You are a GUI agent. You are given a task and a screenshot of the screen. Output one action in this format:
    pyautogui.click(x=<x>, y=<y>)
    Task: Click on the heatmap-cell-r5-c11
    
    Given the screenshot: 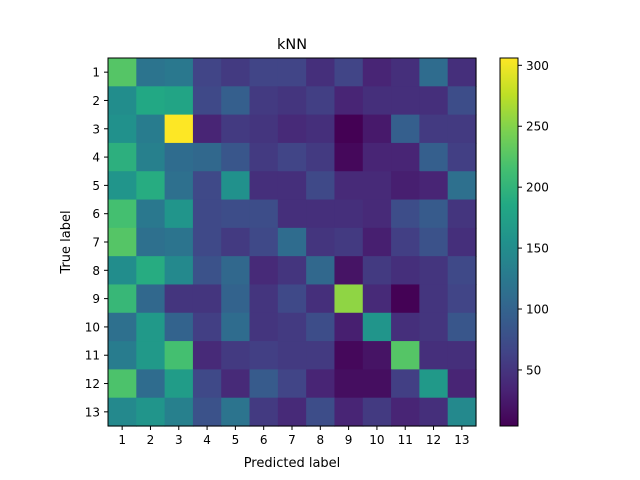 What is the action you would take?
    pyautogui.click(x=405, y=186)
    